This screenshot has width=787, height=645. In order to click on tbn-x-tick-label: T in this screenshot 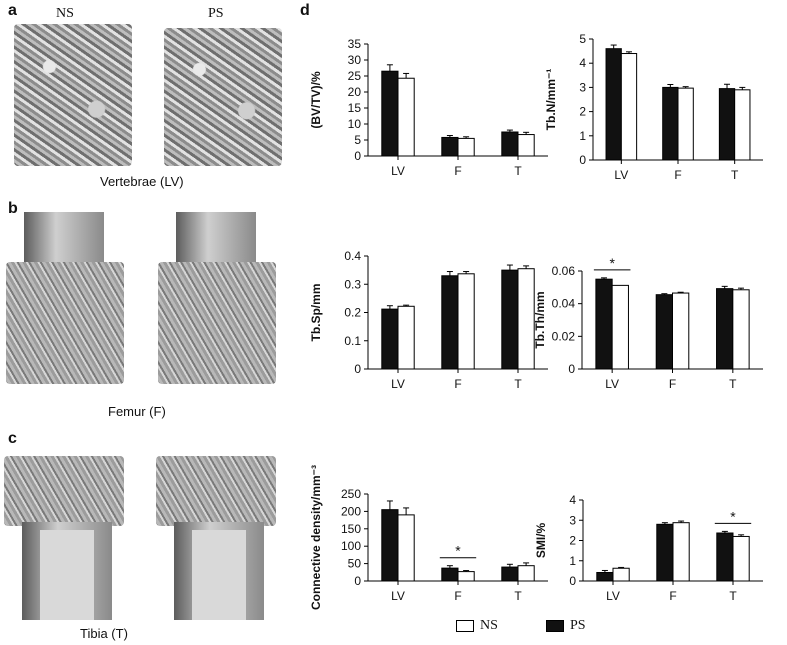, I will do `click(735, 175)`.